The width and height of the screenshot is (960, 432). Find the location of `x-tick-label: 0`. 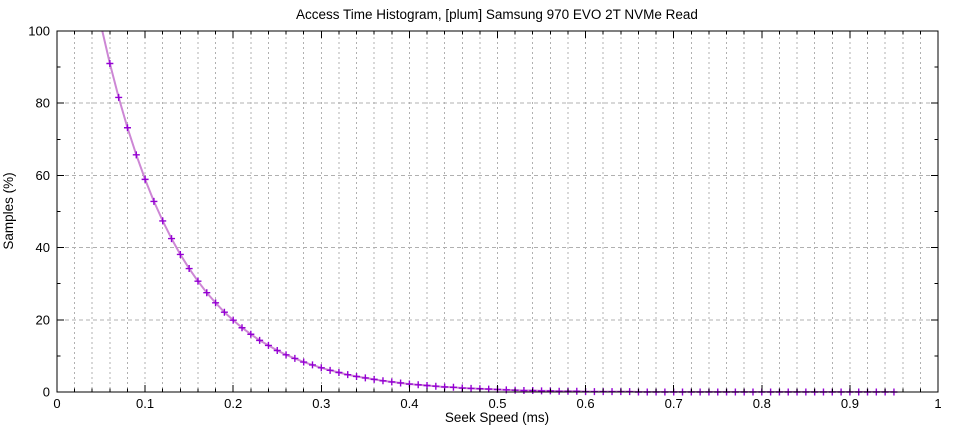

x-tick-label: 0 is located at coordinates (56, 403).